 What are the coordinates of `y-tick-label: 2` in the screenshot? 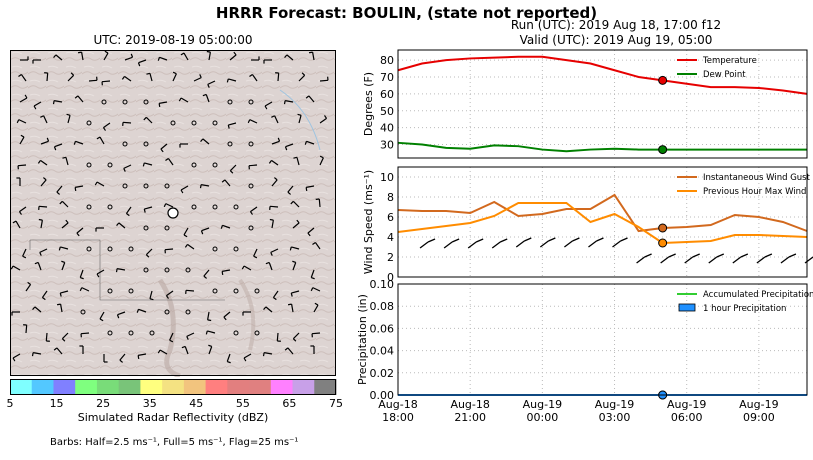 It's located at (390, 257).